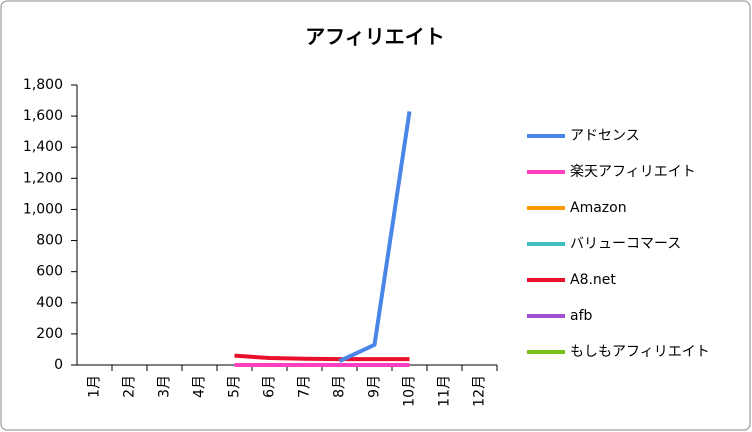 The width and height of the screenshot is (752, 432). Describe the element at coordinates (375, 37) in the screenshot. I see `chart-title: アフィリエイト` at that location.